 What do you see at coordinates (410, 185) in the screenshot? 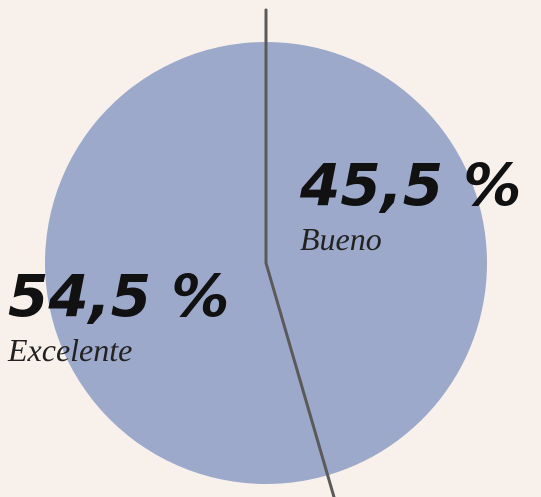
I see `value-label: 45,5 %` at bounding box center [410, 185].